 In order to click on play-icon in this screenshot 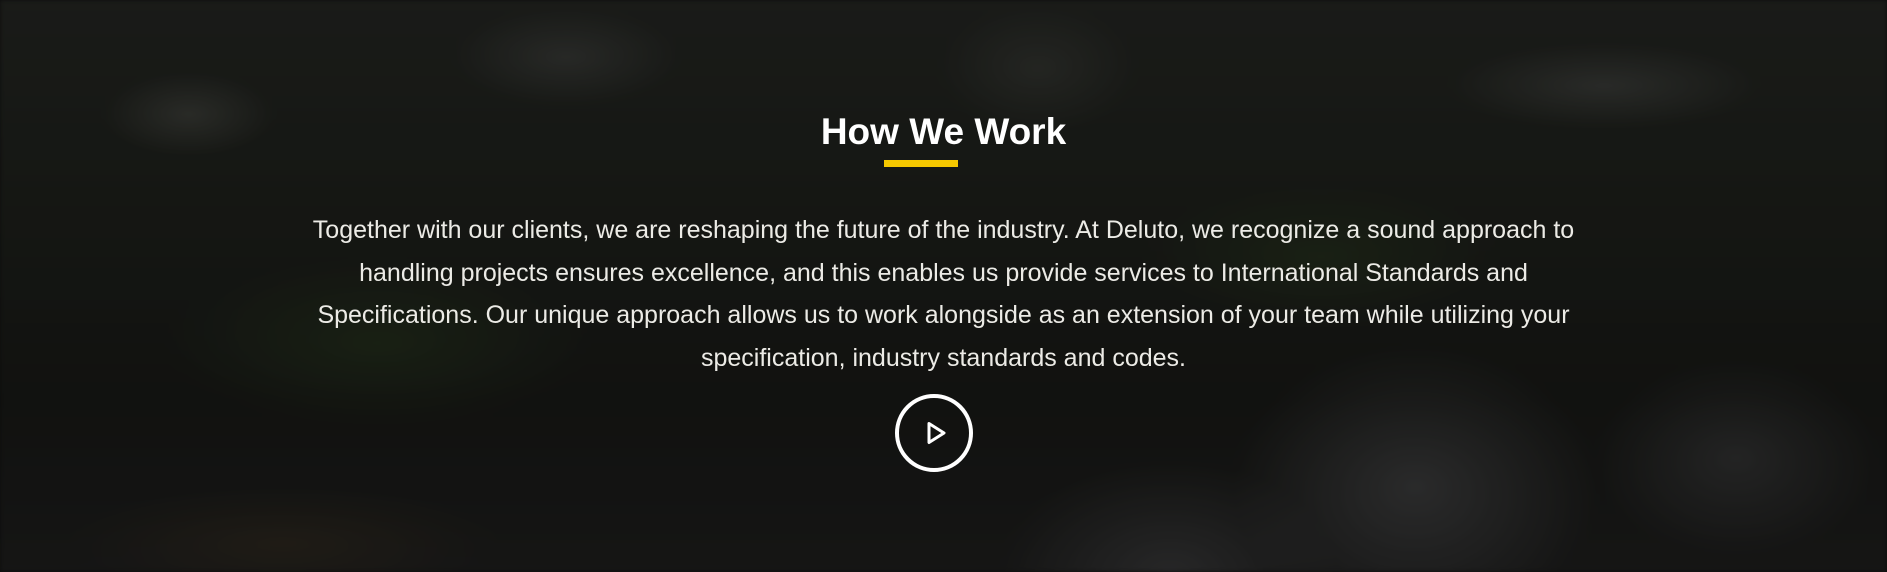, I will do `click(936, 433)`.